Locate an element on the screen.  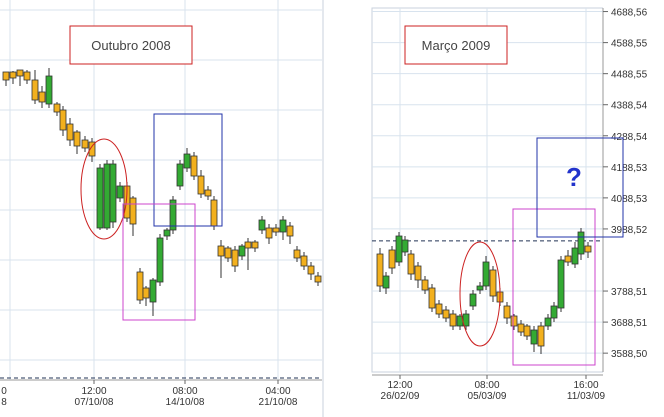
y-tick-label: 4688,56 is located at coordinates (629, 13).